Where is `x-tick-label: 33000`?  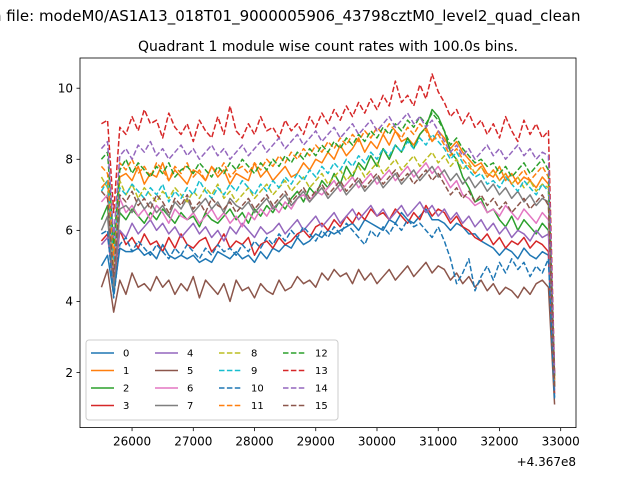 x-tick-label: 33000 is located at coordinates (561, 442).